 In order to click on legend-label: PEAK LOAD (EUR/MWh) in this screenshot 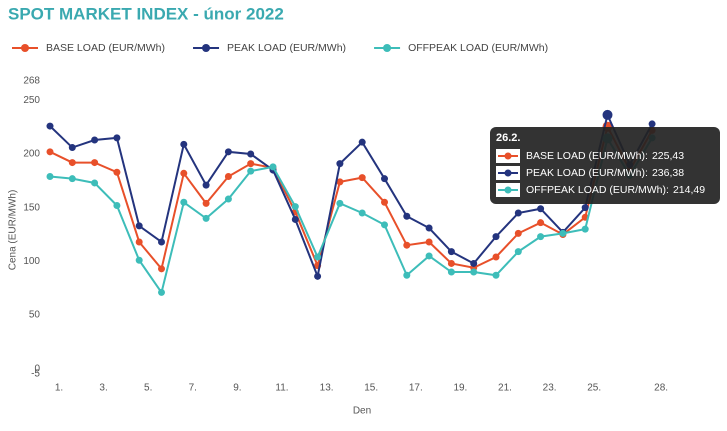, I will do `click(286, 48)`.